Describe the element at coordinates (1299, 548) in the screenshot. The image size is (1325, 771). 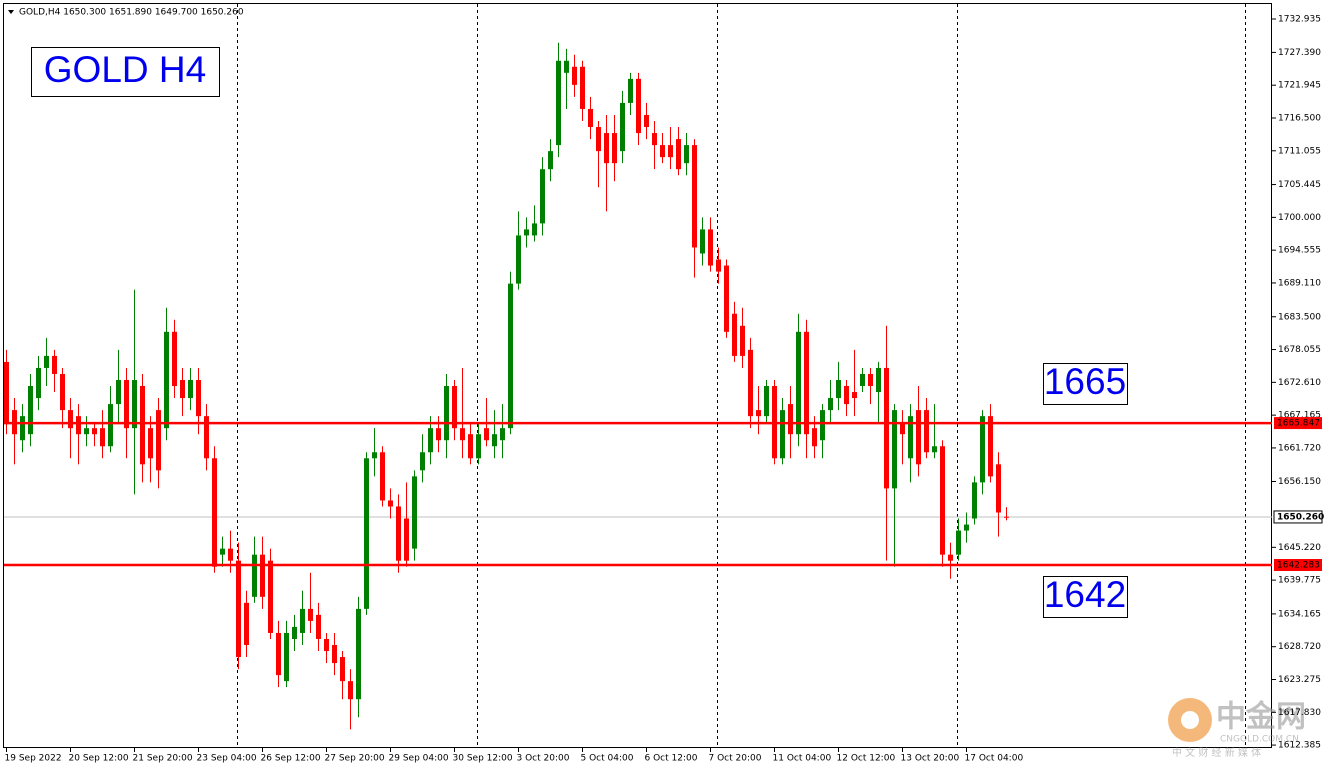
I see `y-tick-label: 1645.220` at that location.